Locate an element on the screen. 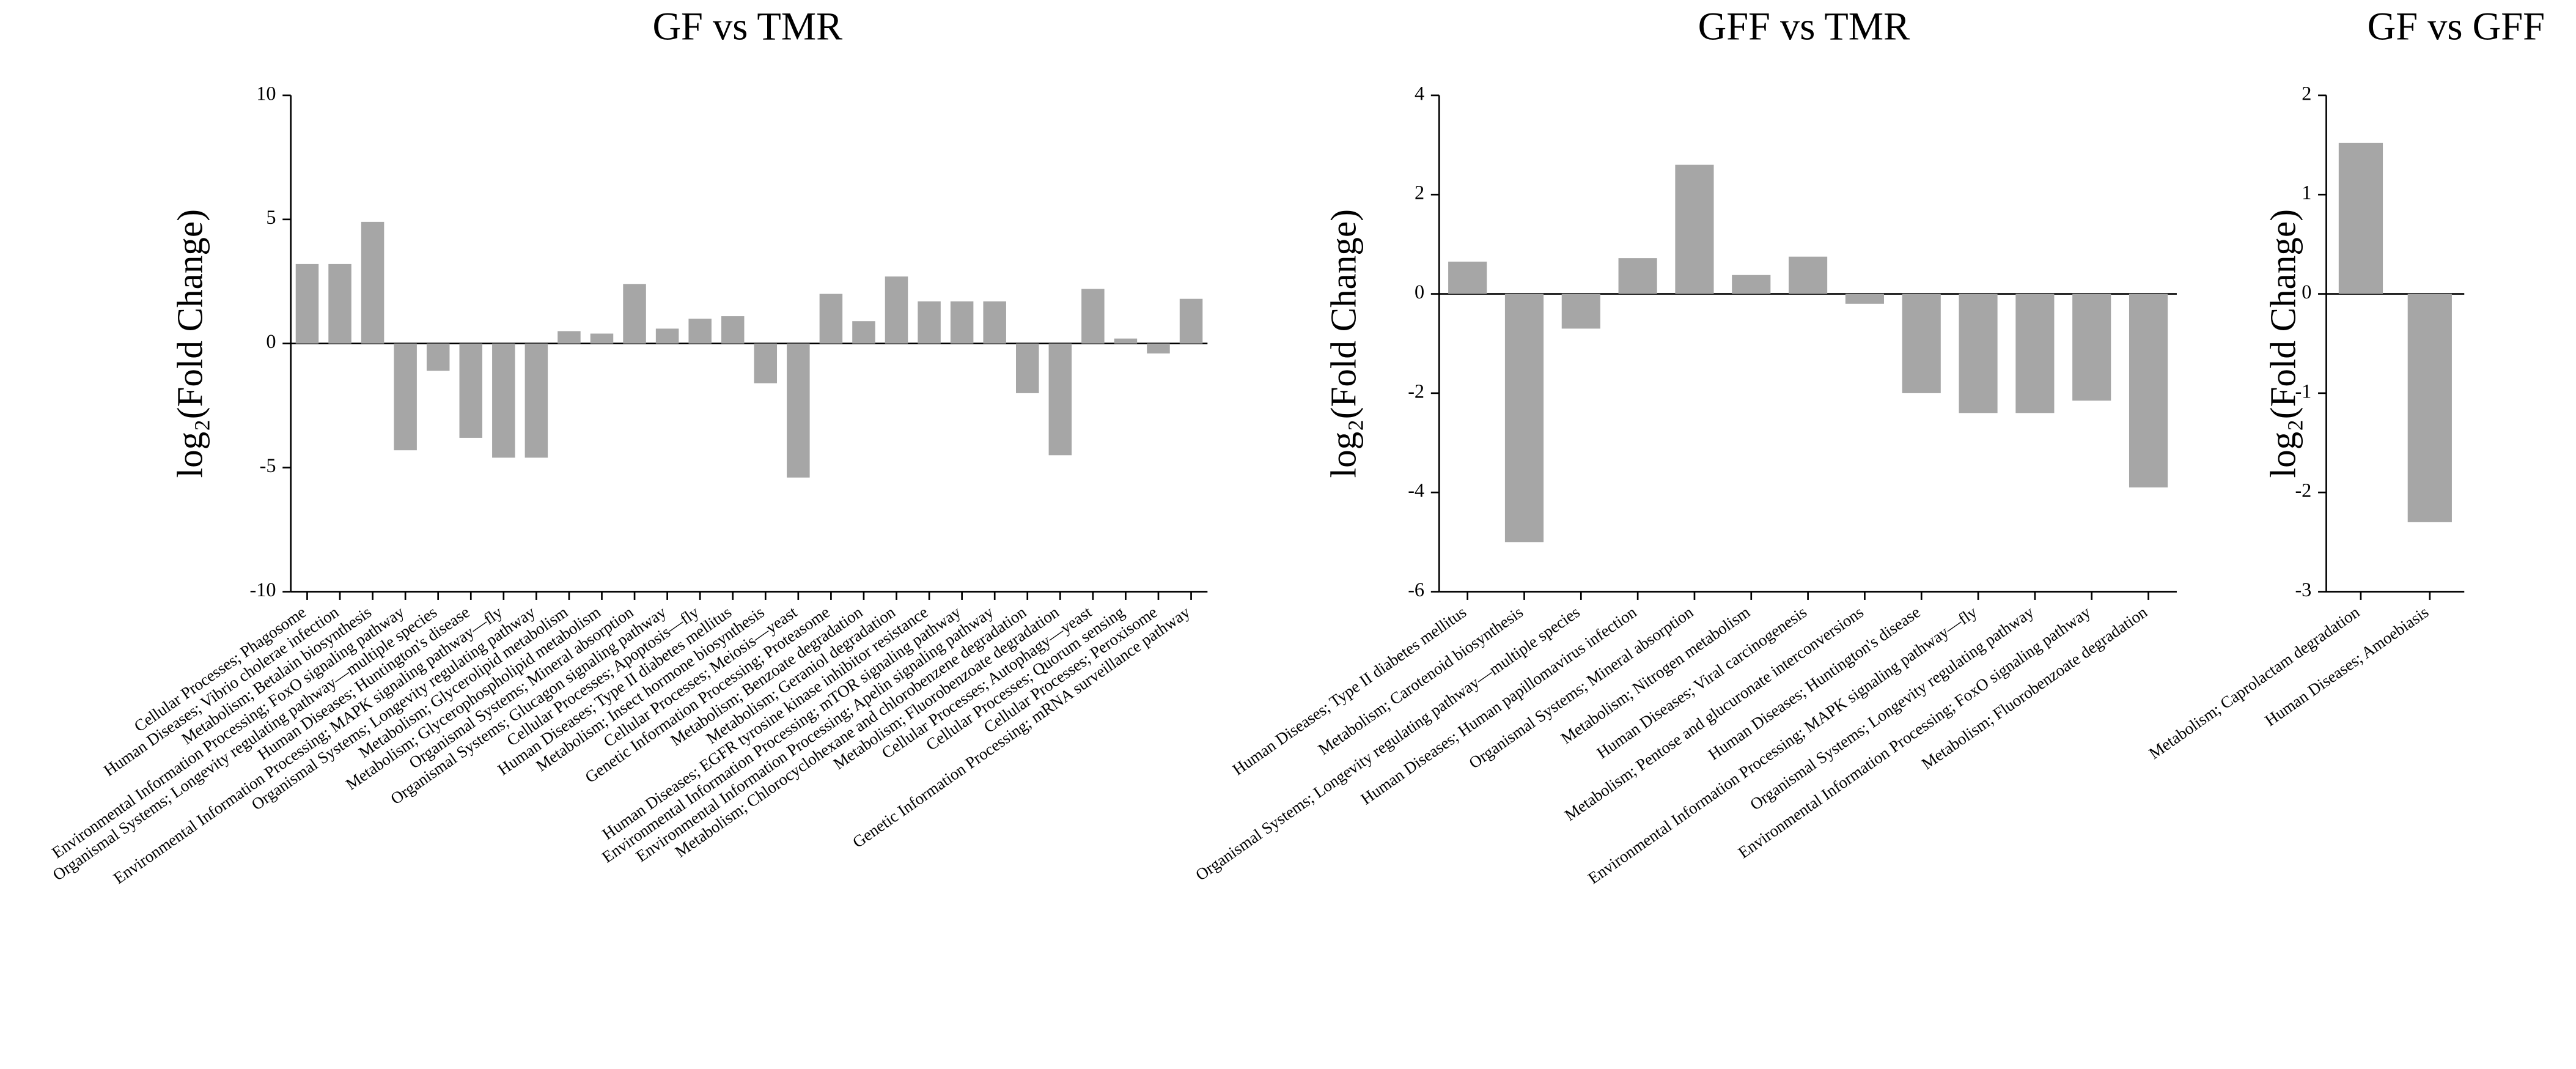 Image resolution: width=2576 pixels, height=1069 pixels. y-tick-label: -4 is located at coordinates (1416, 490).